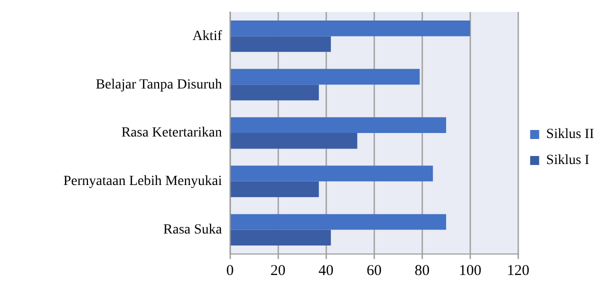 The width and height of the screenshot is (606, 285). I want to click on y-tick-label: Rasa Suka, so click(193, 230).